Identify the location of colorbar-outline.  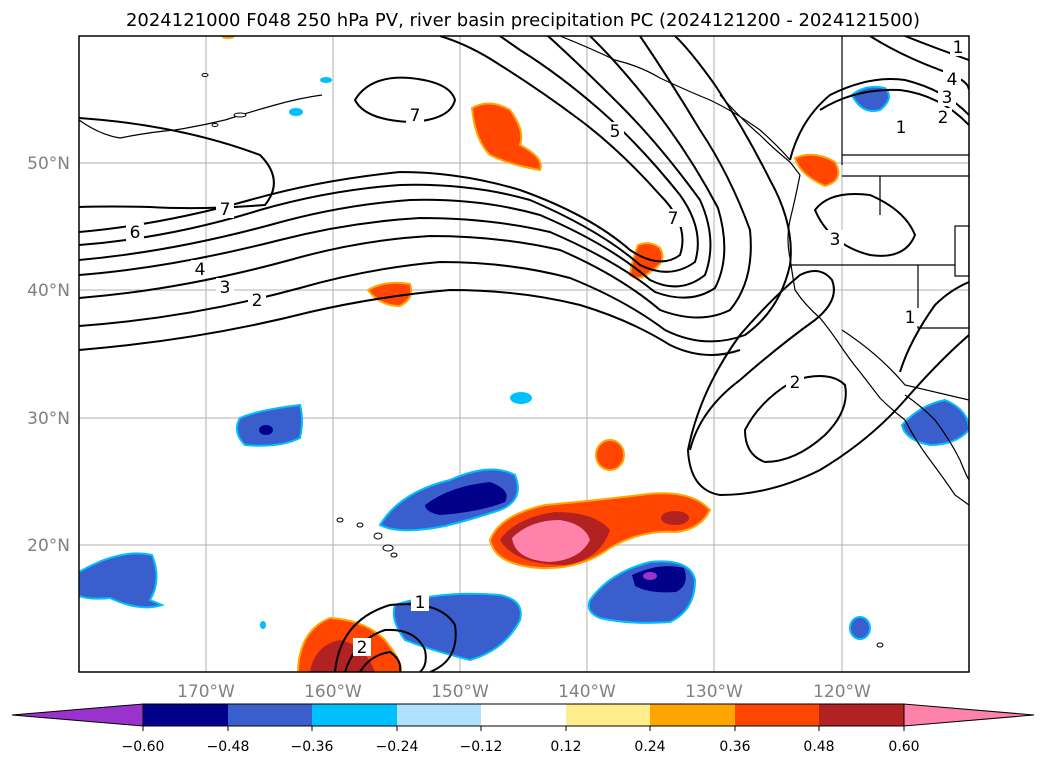
(523, 715).